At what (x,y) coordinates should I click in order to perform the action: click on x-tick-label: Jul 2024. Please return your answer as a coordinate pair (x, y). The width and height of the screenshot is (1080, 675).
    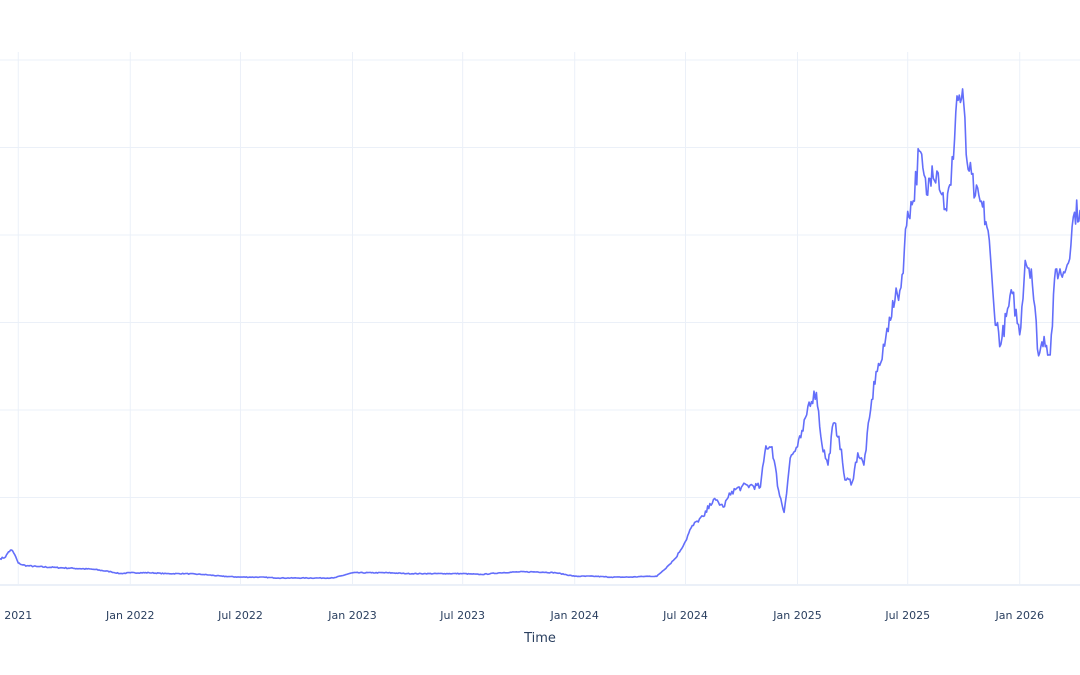
    Looking at the image, I should click on (685, 615).